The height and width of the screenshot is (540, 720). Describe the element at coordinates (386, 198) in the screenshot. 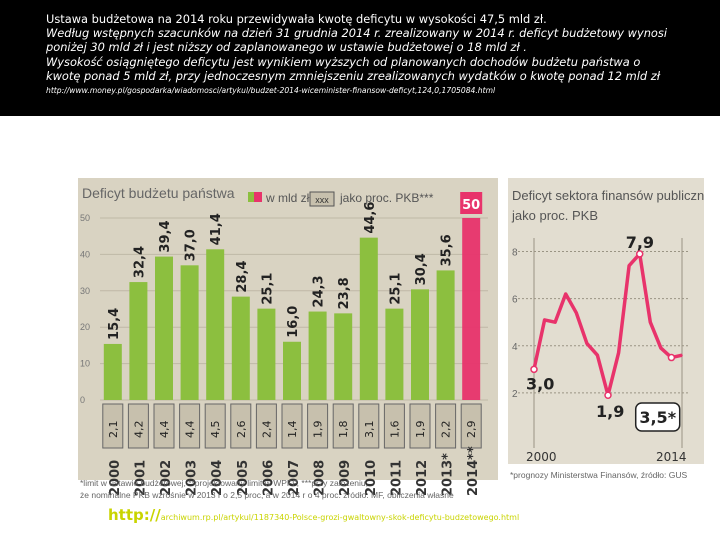

I see `legend-pct-label: jako proc. PKB***` at that location.